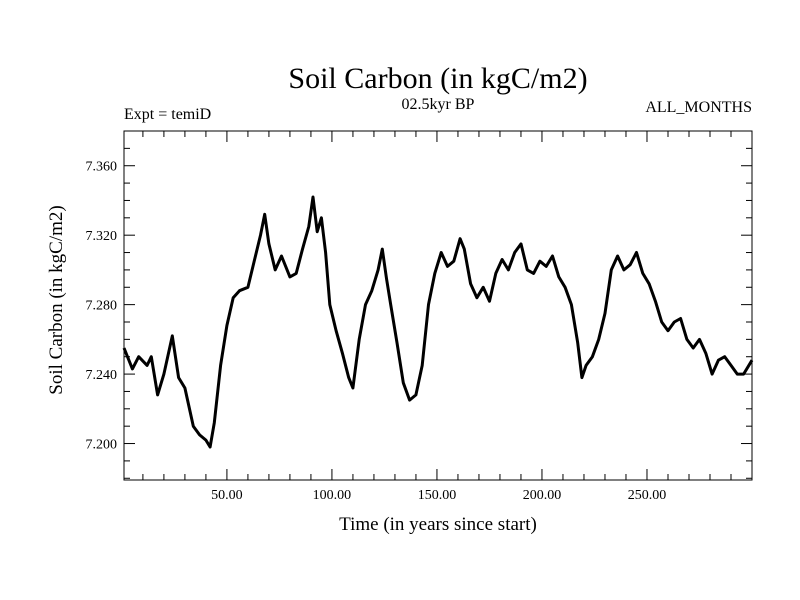  I want to click on x-tick-label: 150.00, so click(437, 495).